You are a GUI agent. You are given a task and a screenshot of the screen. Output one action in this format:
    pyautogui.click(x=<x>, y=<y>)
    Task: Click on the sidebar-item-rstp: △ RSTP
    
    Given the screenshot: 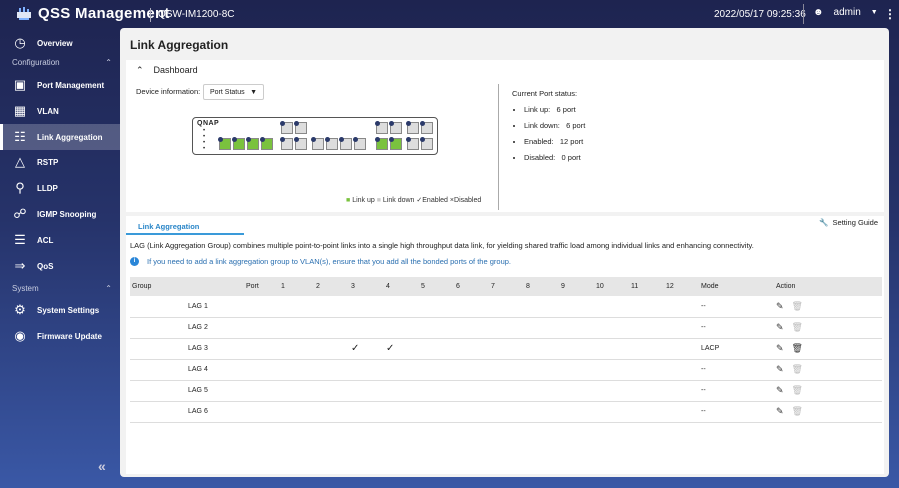 What is the action you would take?
    pyautogui.click(x=60, y=162)
    